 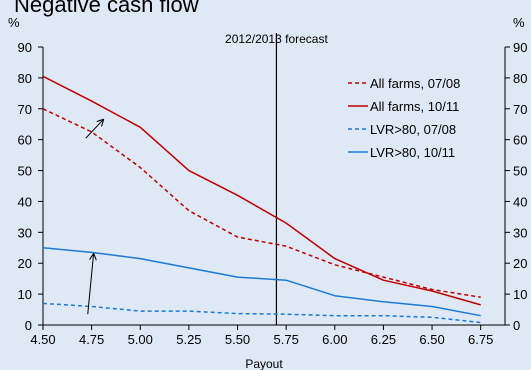 I want to click on x-tick-label: 6.75, so click(x=480, y=339).